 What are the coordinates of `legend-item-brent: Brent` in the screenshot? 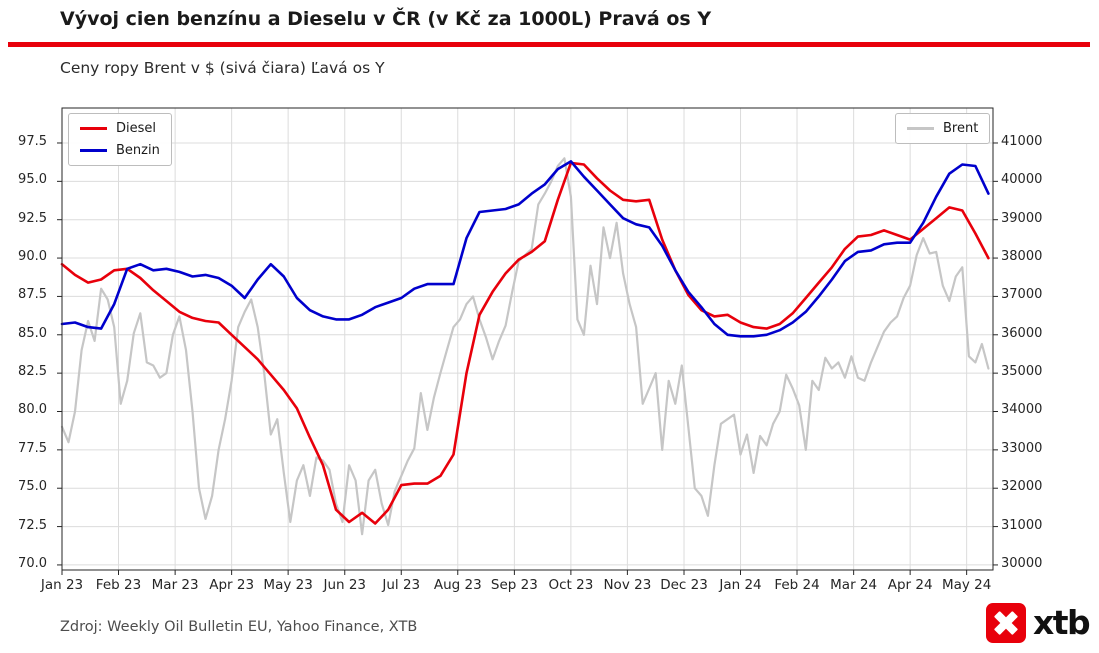 It's located at (942, 128).